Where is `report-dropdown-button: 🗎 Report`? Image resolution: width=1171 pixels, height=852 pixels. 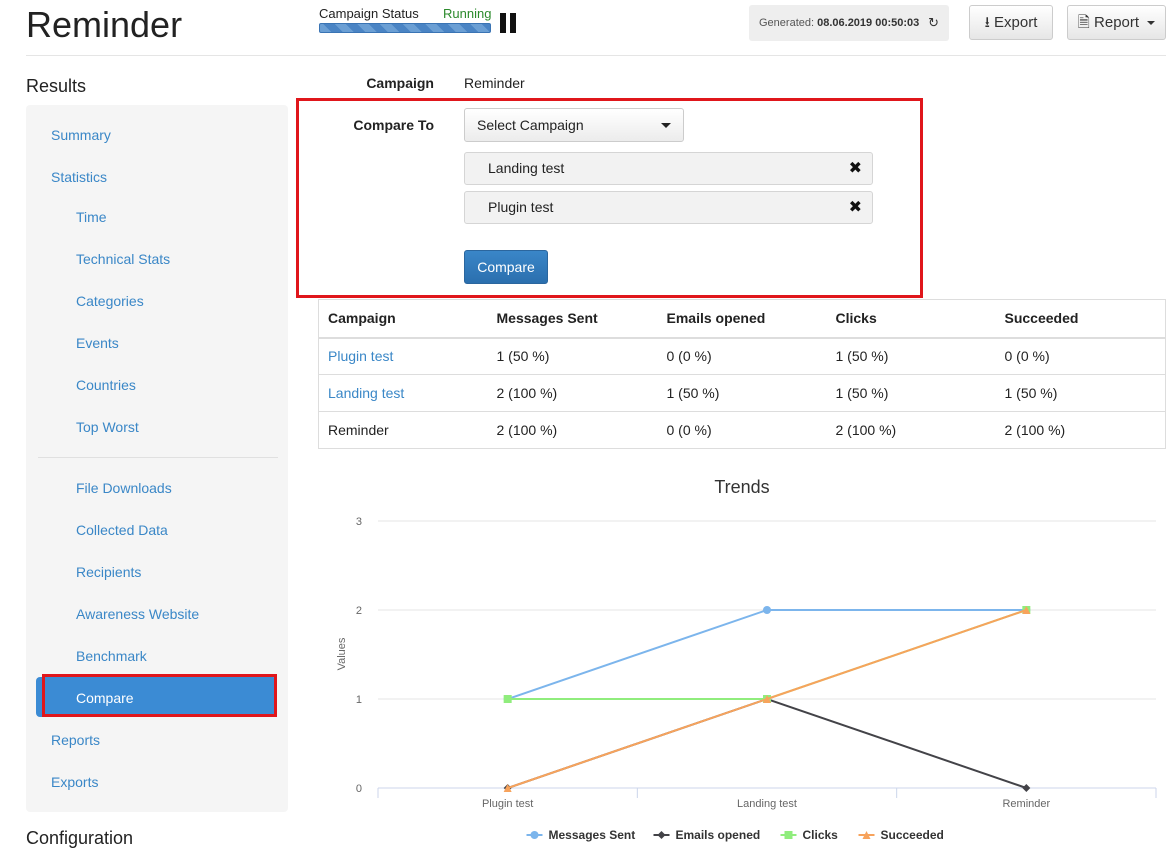
report-dropdown-button: 🗎 Report is located at coordinates (1116, 22).